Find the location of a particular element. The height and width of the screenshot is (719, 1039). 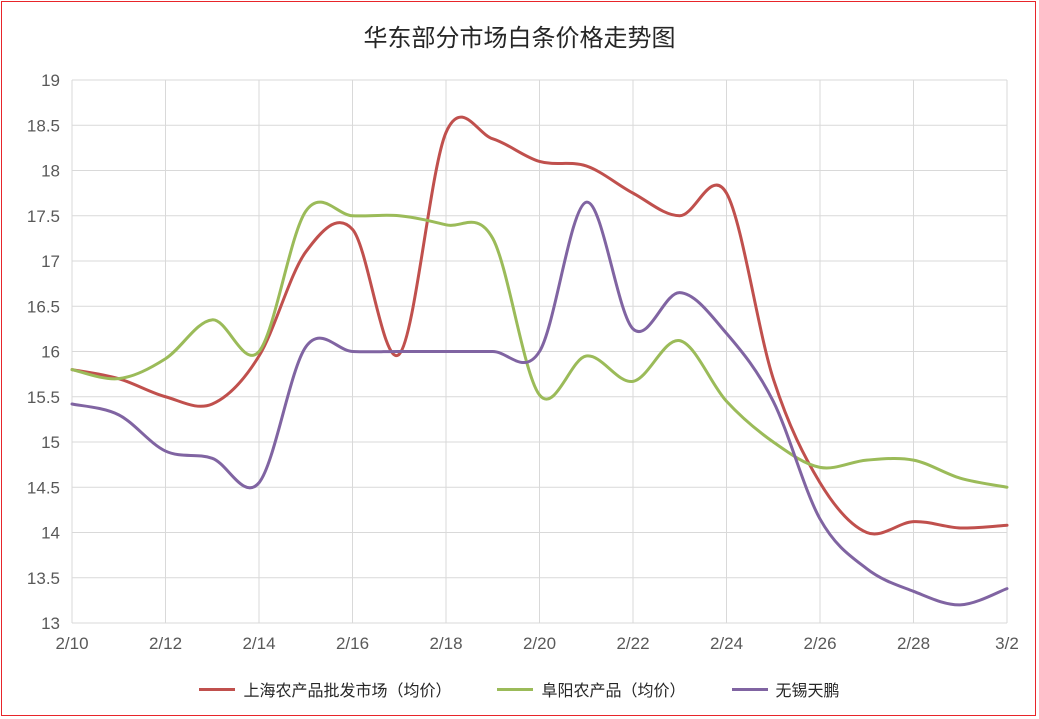

legend-label-wuxi: 无锡天鹏 is located at coordinates (807, 690).